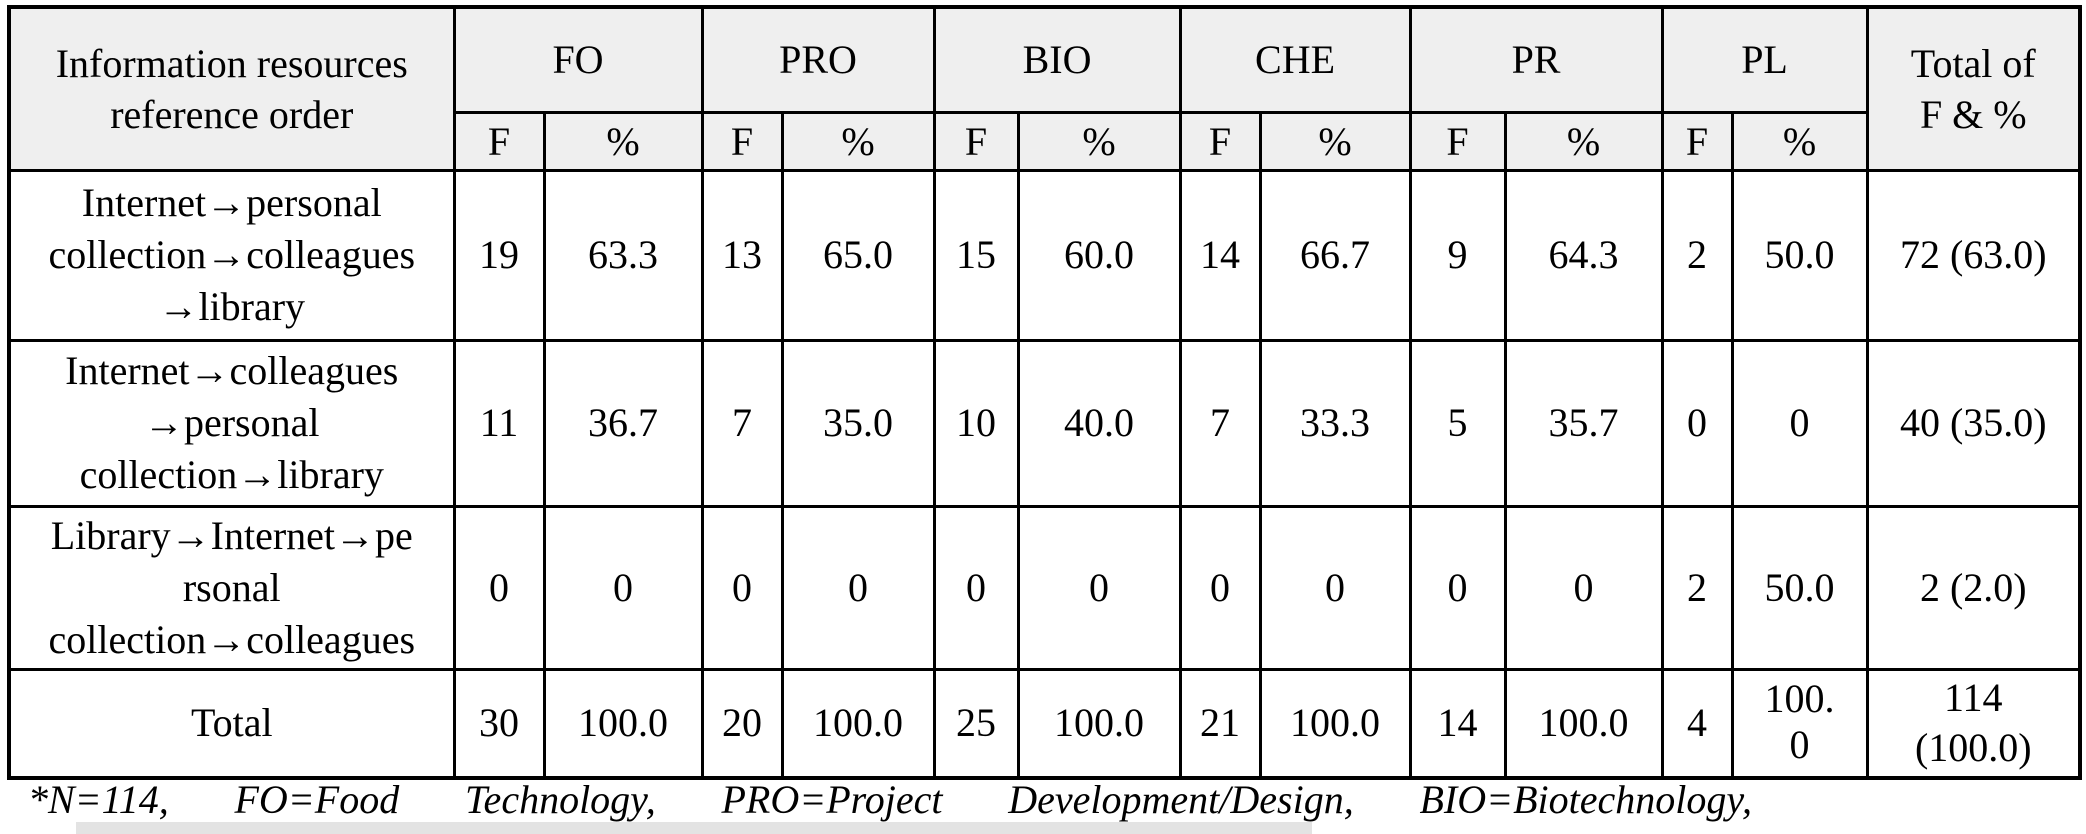  I want to click on corner-header: Information resources reference order, so click(231, 88).